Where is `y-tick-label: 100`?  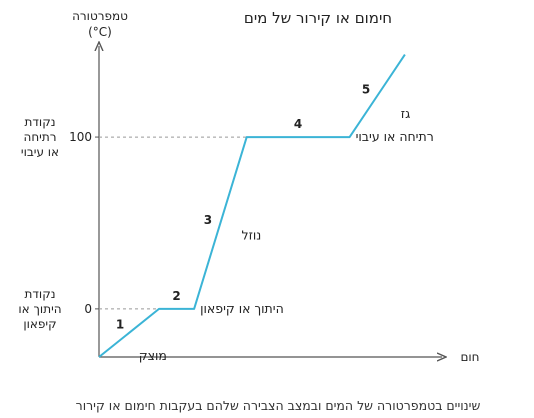 y-tick-label: 100 is located at coordinates (80, 137).